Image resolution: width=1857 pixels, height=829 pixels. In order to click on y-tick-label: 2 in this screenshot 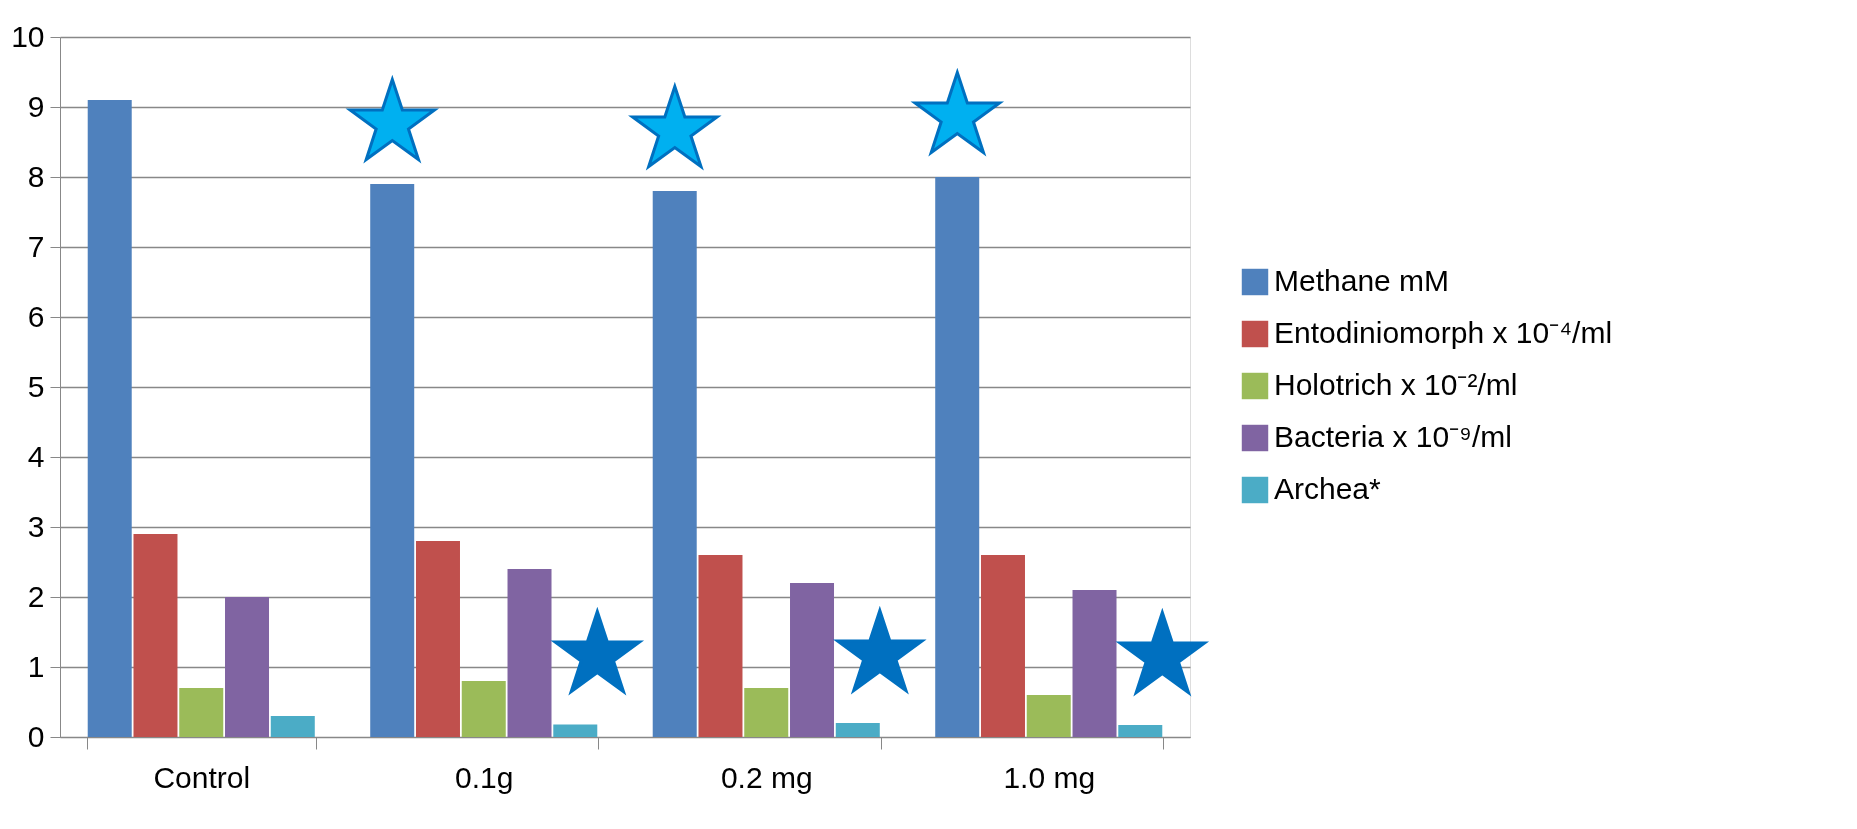, I will do `click(36, 596)`.